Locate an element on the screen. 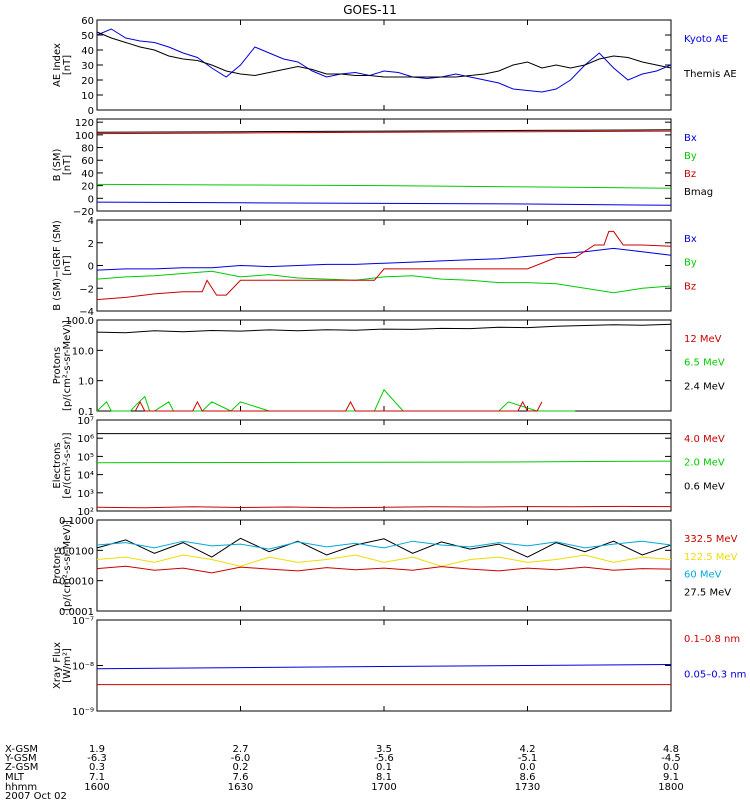 Image resolution: width=750 pixels, height=800 pixels. time-row-value: 8.6 is located at coordinates (528, 777).